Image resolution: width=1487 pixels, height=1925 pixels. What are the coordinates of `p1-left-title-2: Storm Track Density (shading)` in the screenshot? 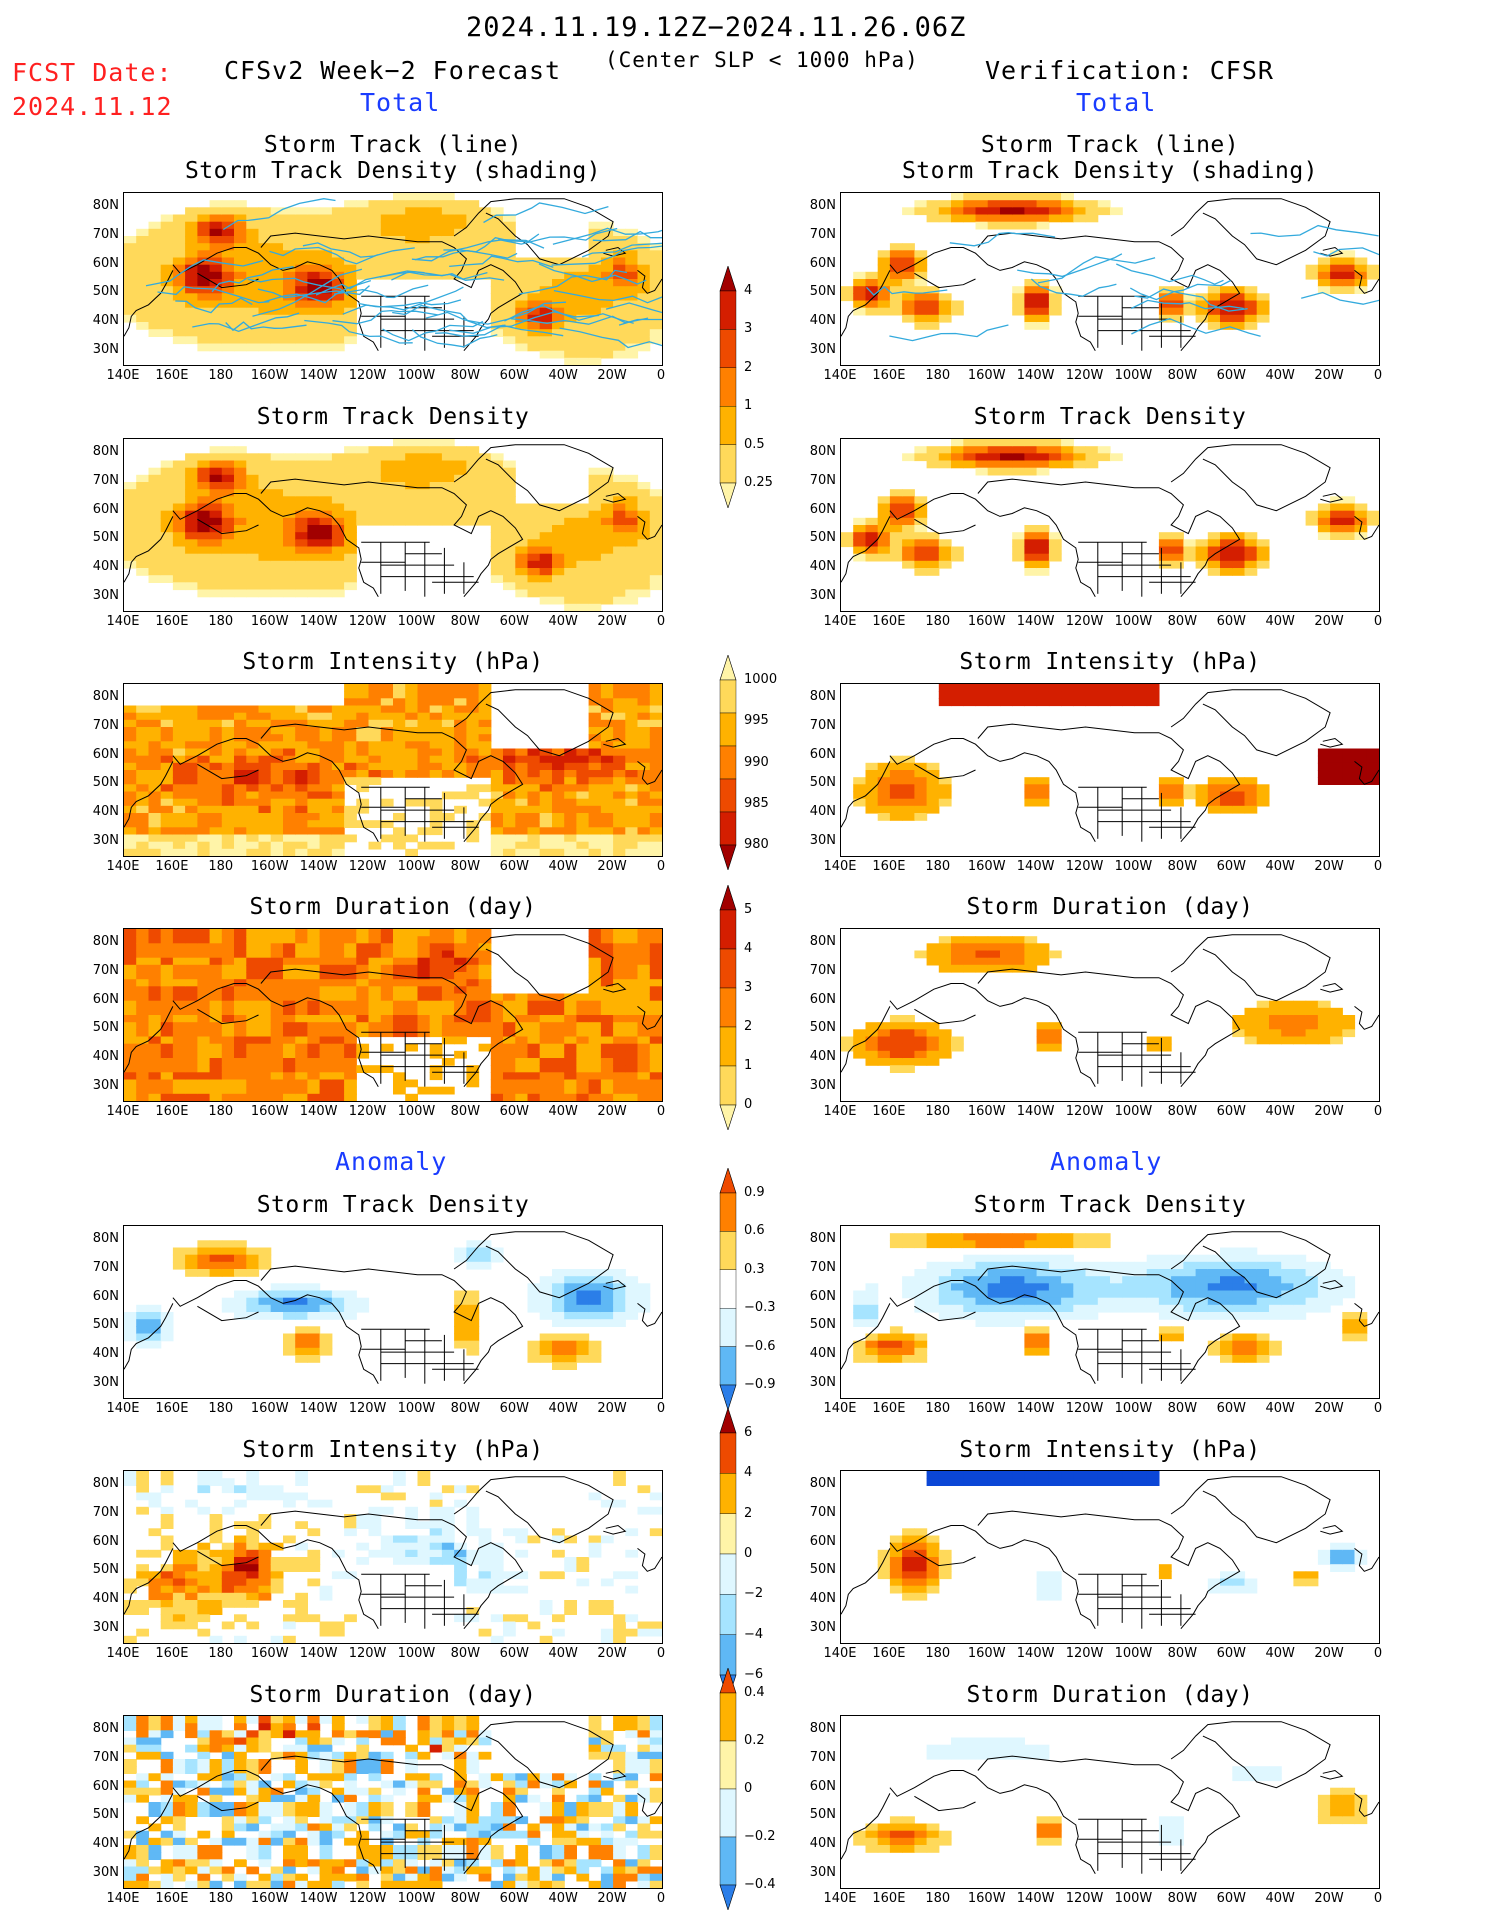 It's located at (393, 171).